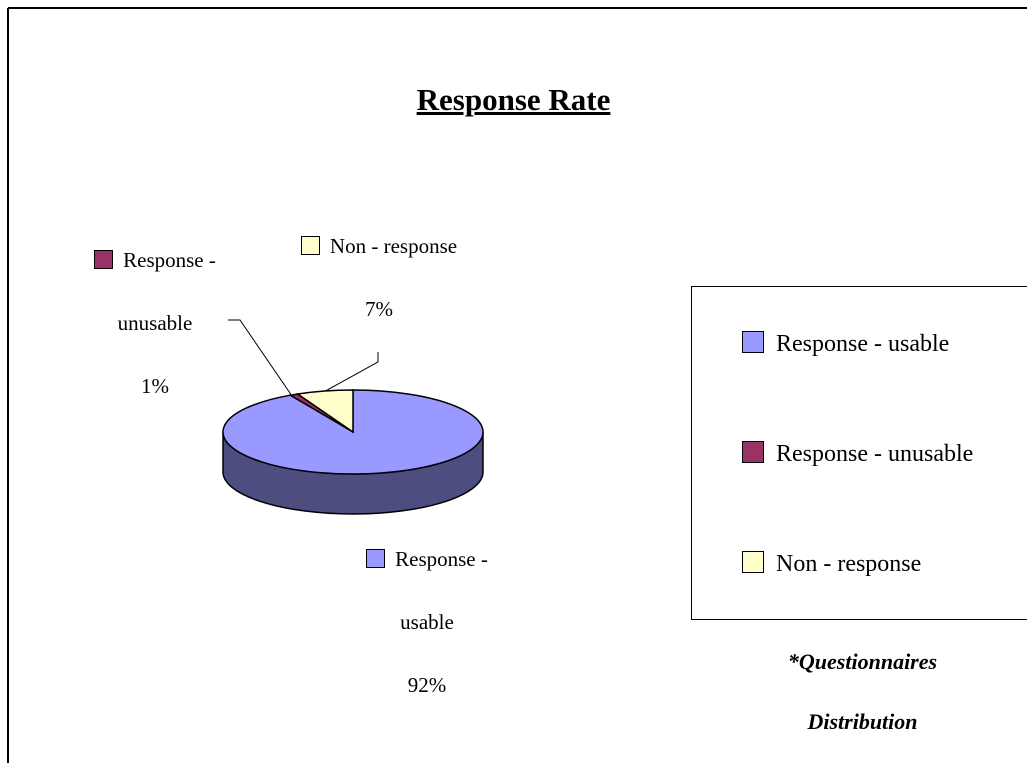 This screenshot has width=1027, height=763. Describe the element at coordinates (513, 99) in the screenshot. I see `chart-title: Response Rate` at that location.